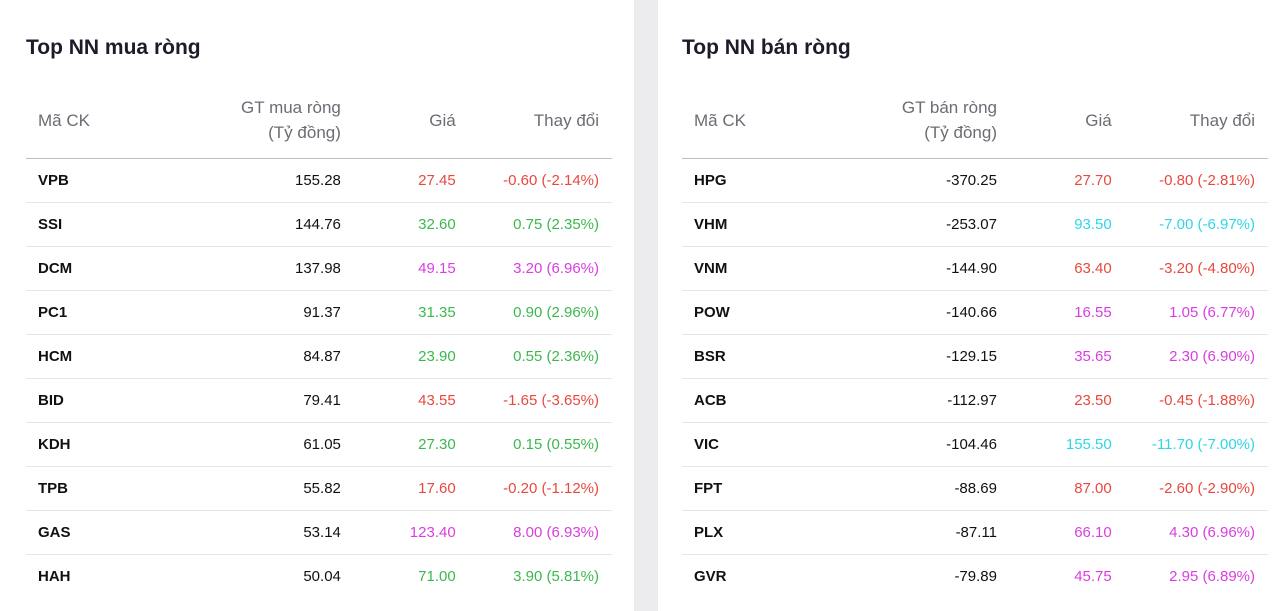 The width and height of the screenshot is (1280, 611). I want to click on table-row: PLX -87.11 66.10 4.30 (6.96%), so click(975, 532).